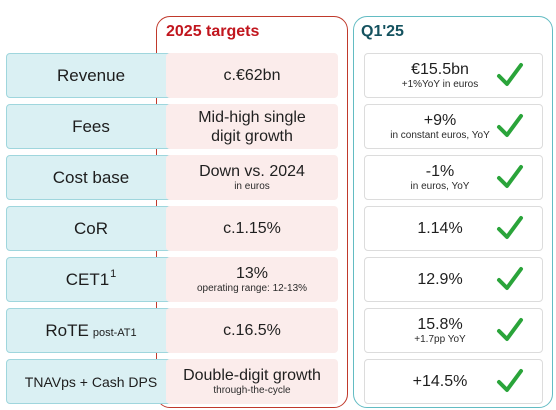 The image size is (556, 410). I want to click on target-cell: c.€62bn, so click(252, 75).